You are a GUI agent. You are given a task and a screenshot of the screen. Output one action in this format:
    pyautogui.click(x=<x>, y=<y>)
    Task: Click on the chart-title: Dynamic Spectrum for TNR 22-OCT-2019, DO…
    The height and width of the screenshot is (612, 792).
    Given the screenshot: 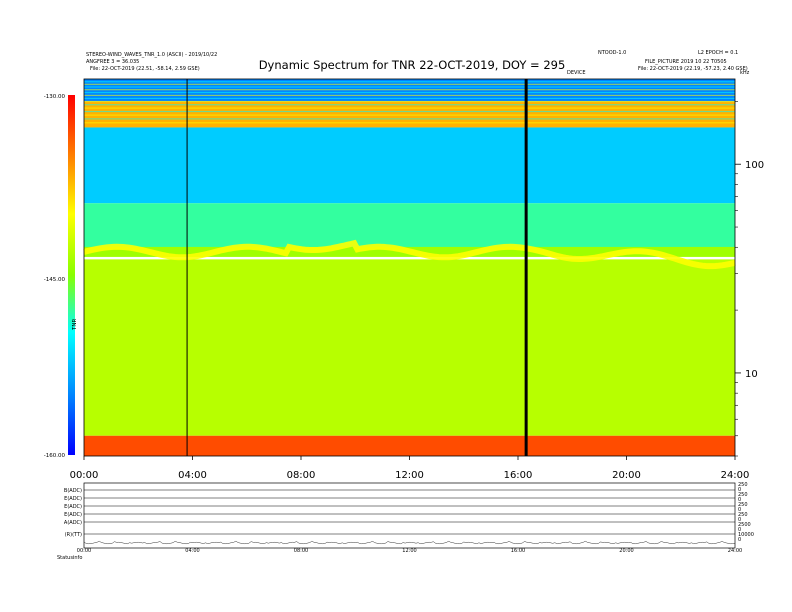 What is the action you would take?
    pyautogui.click(x=412, y=65)
    